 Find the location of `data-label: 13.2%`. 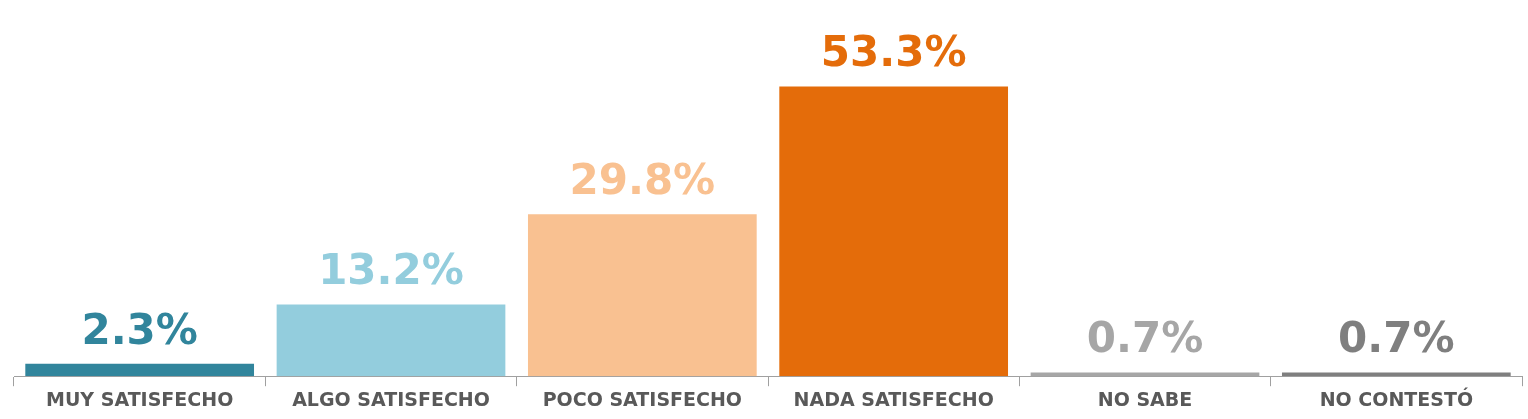

data-label: 13.2% is located at coordinates (391, 270).